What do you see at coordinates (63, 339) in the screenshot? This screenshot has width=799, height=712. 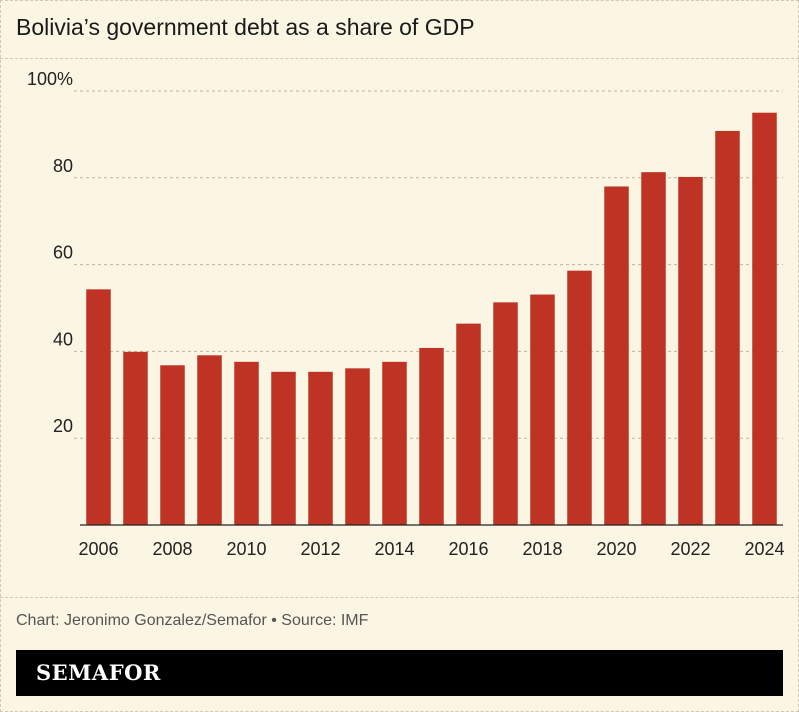 I see `y-tick-label: 40` at bounding box center [63, 339].